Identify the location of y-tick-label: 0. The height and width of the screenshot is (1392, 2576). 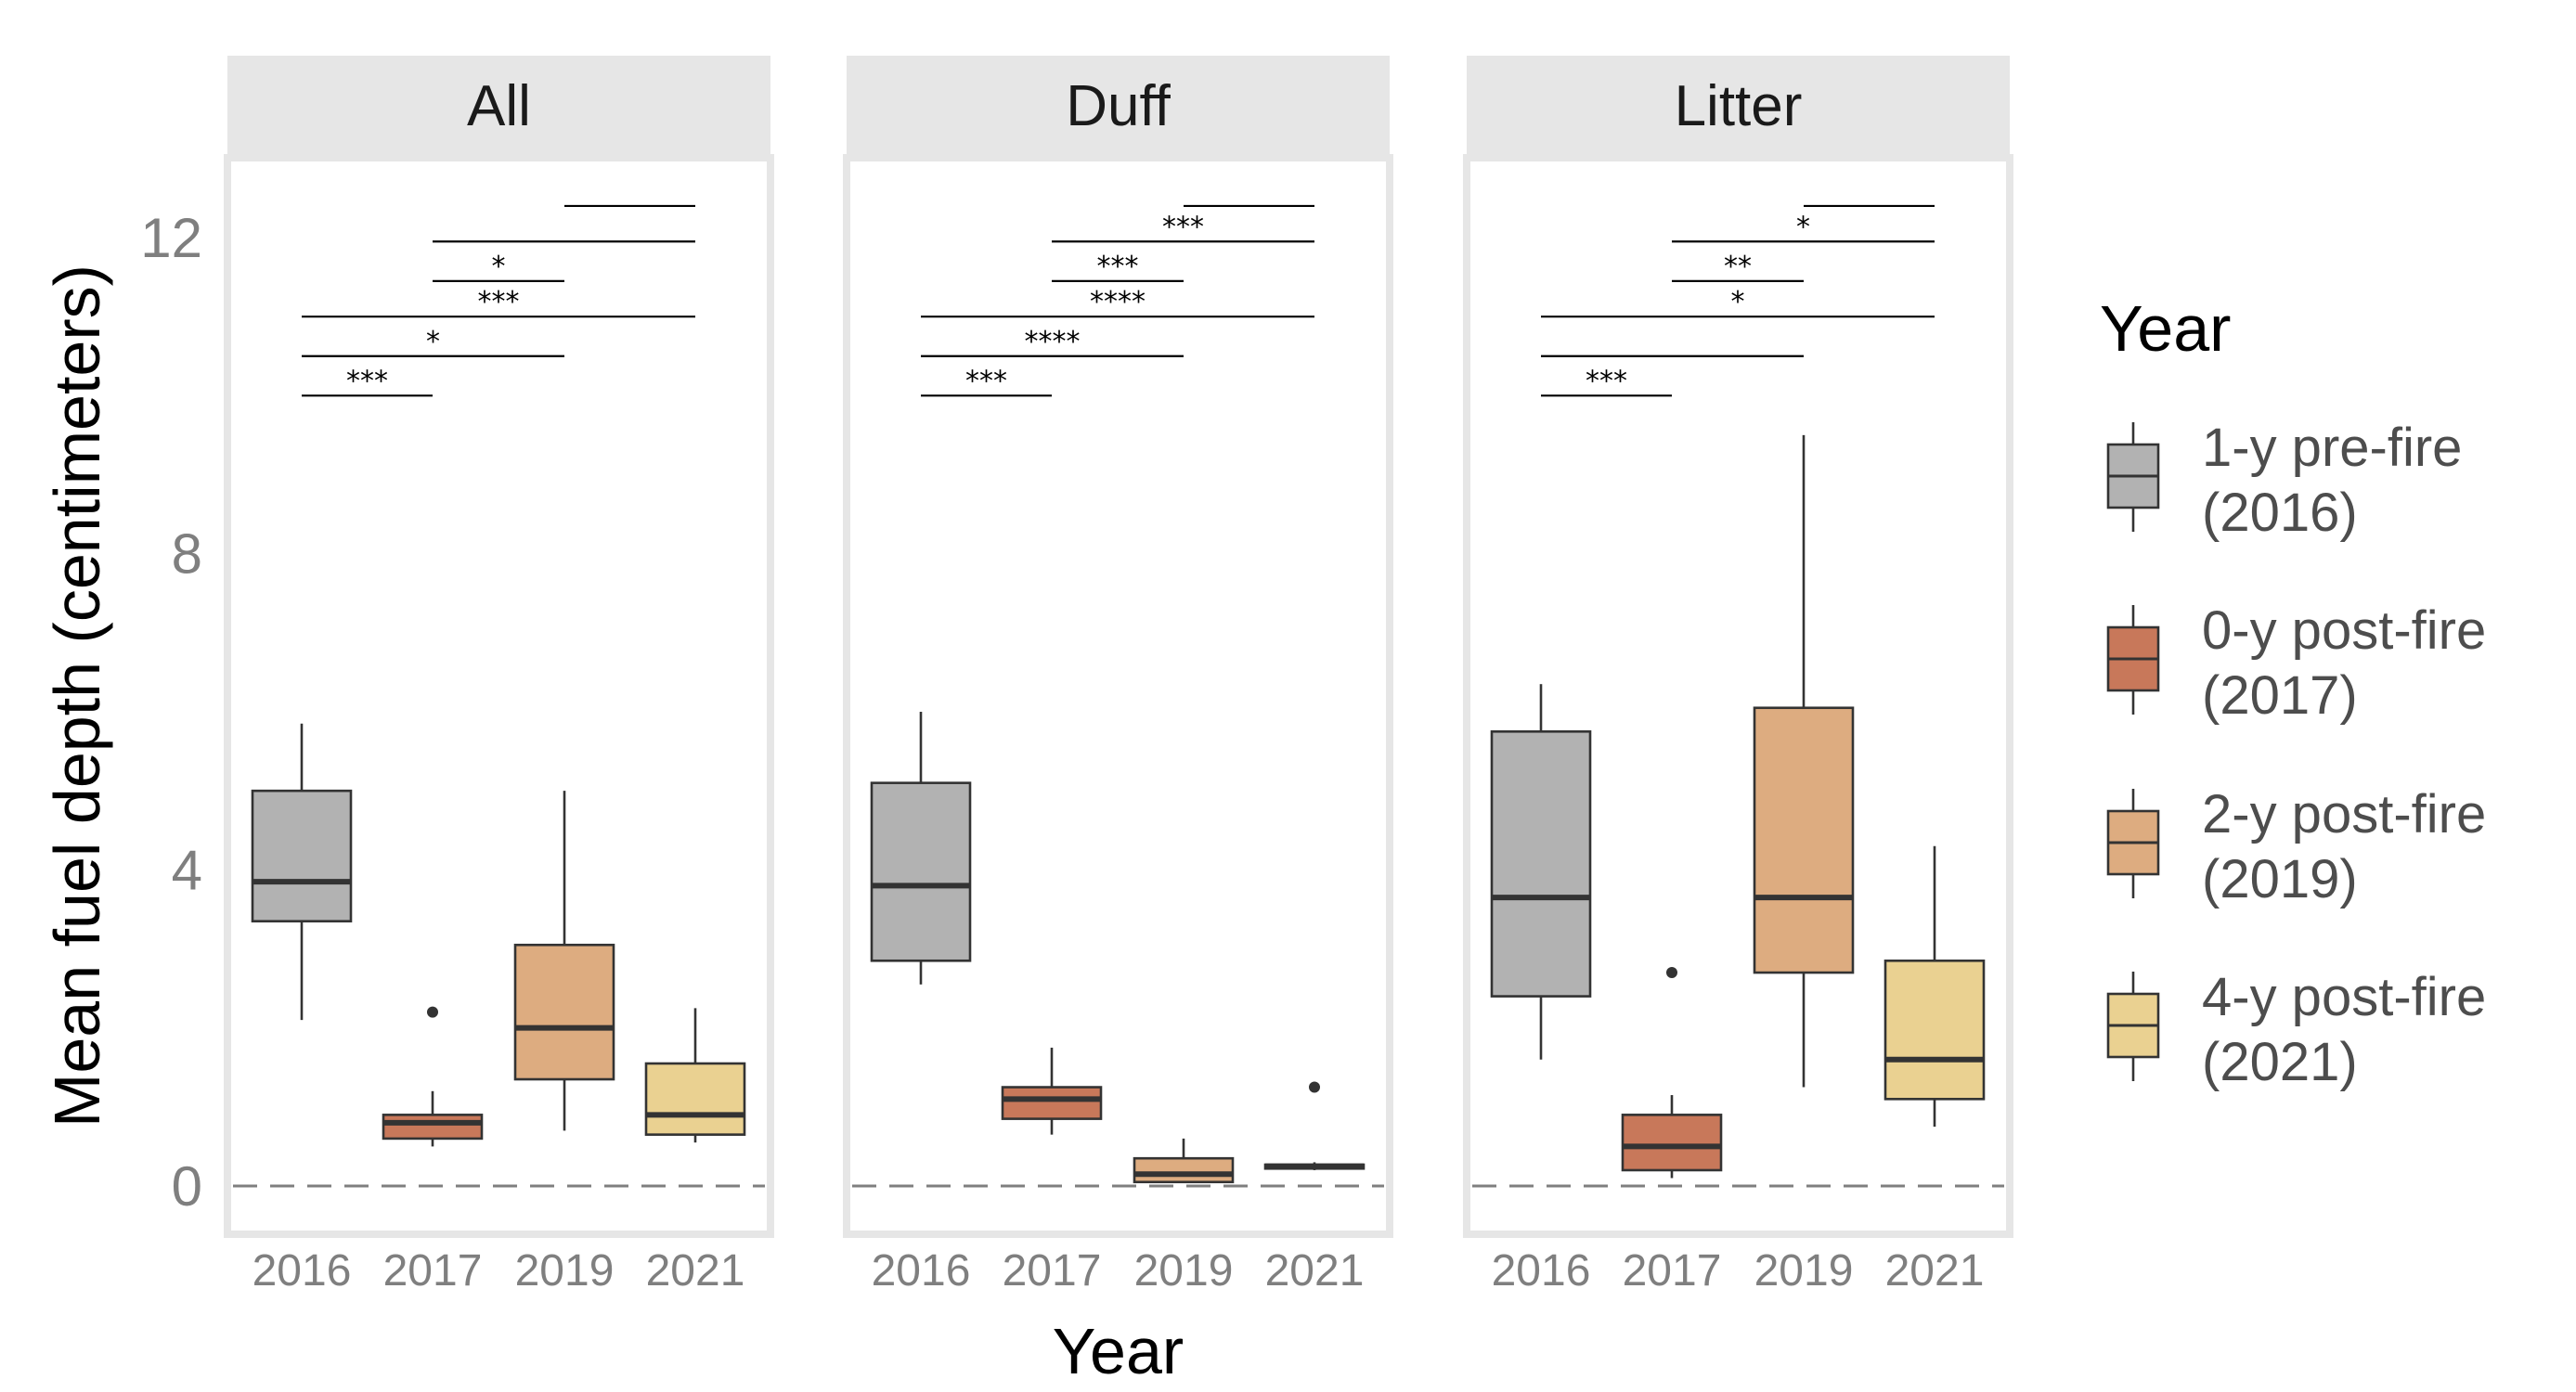
(187, 1187).